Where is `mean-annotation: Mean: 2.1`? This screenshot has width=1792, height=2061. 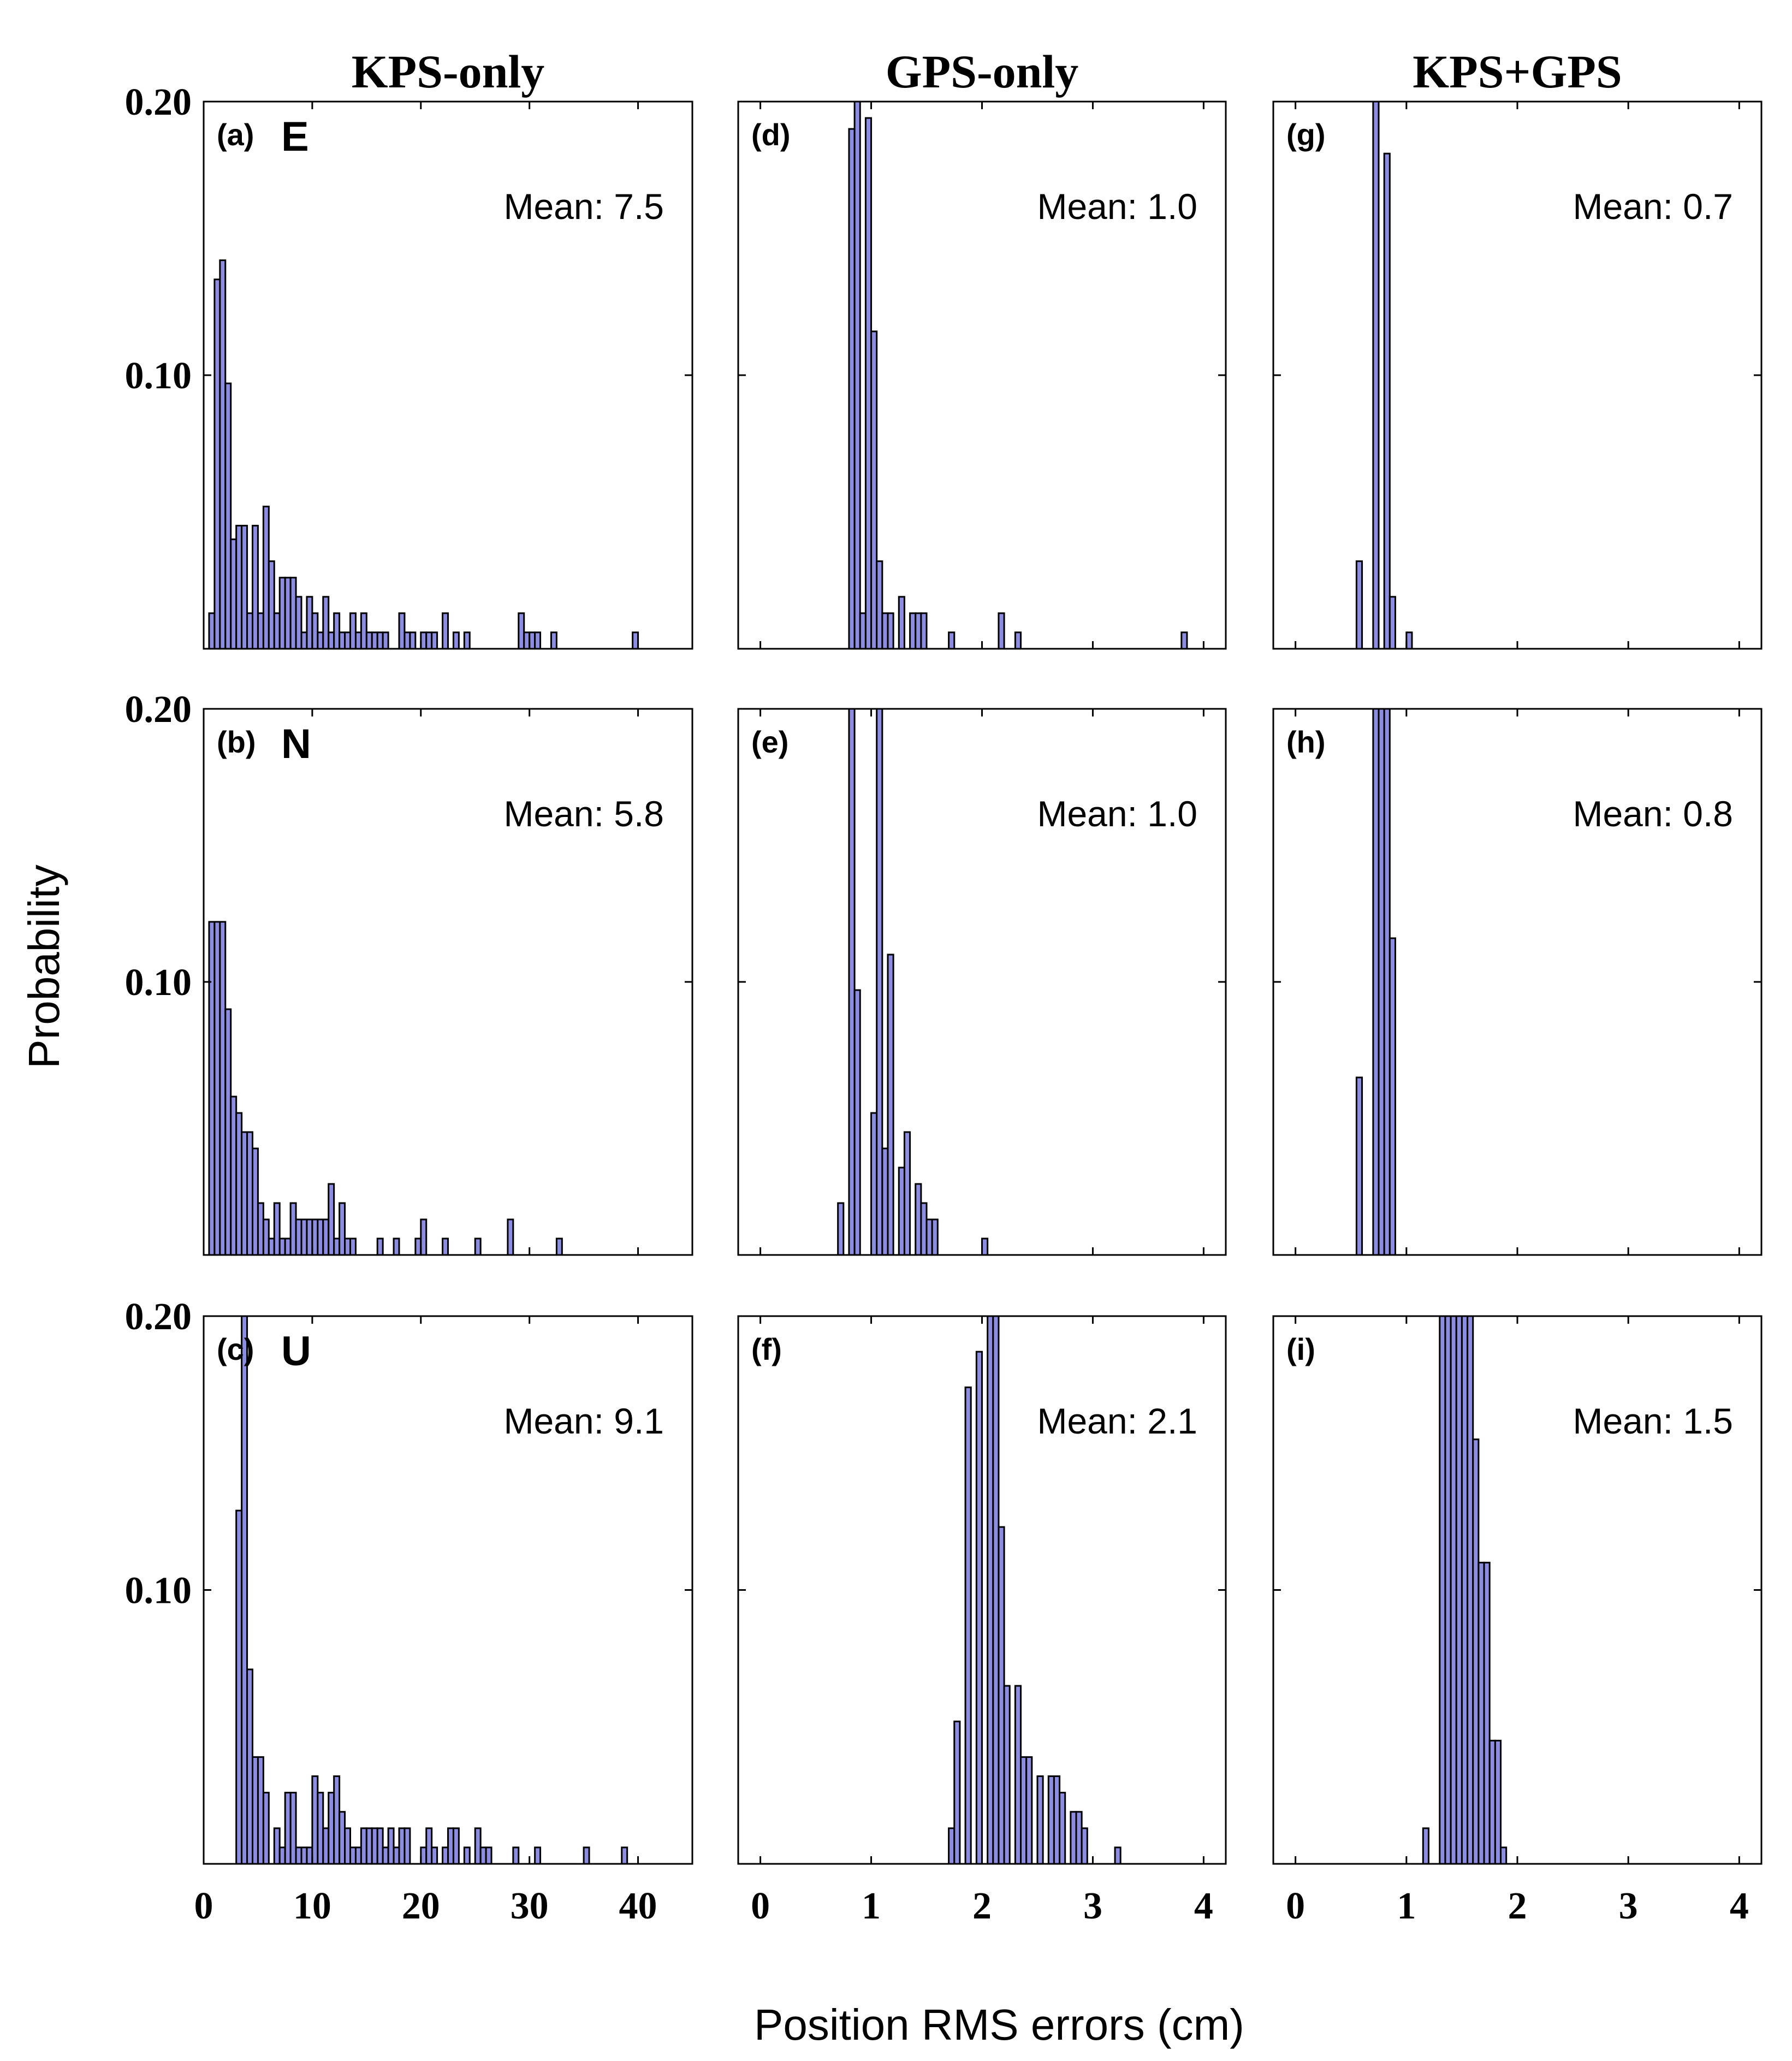 mean-annotation: Mean: 2.1 is located at coordinates (1117, 1421).